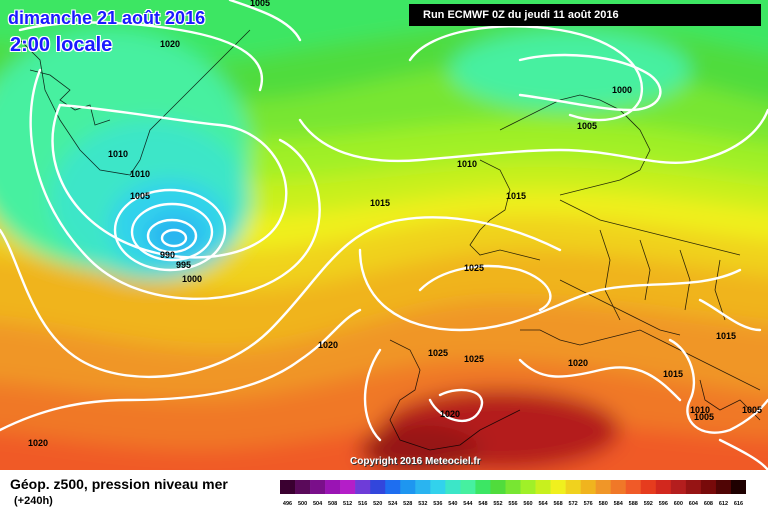 This screenshot has width=768, height=512. I want to click on isobar-label: 995, so click(183, 265).